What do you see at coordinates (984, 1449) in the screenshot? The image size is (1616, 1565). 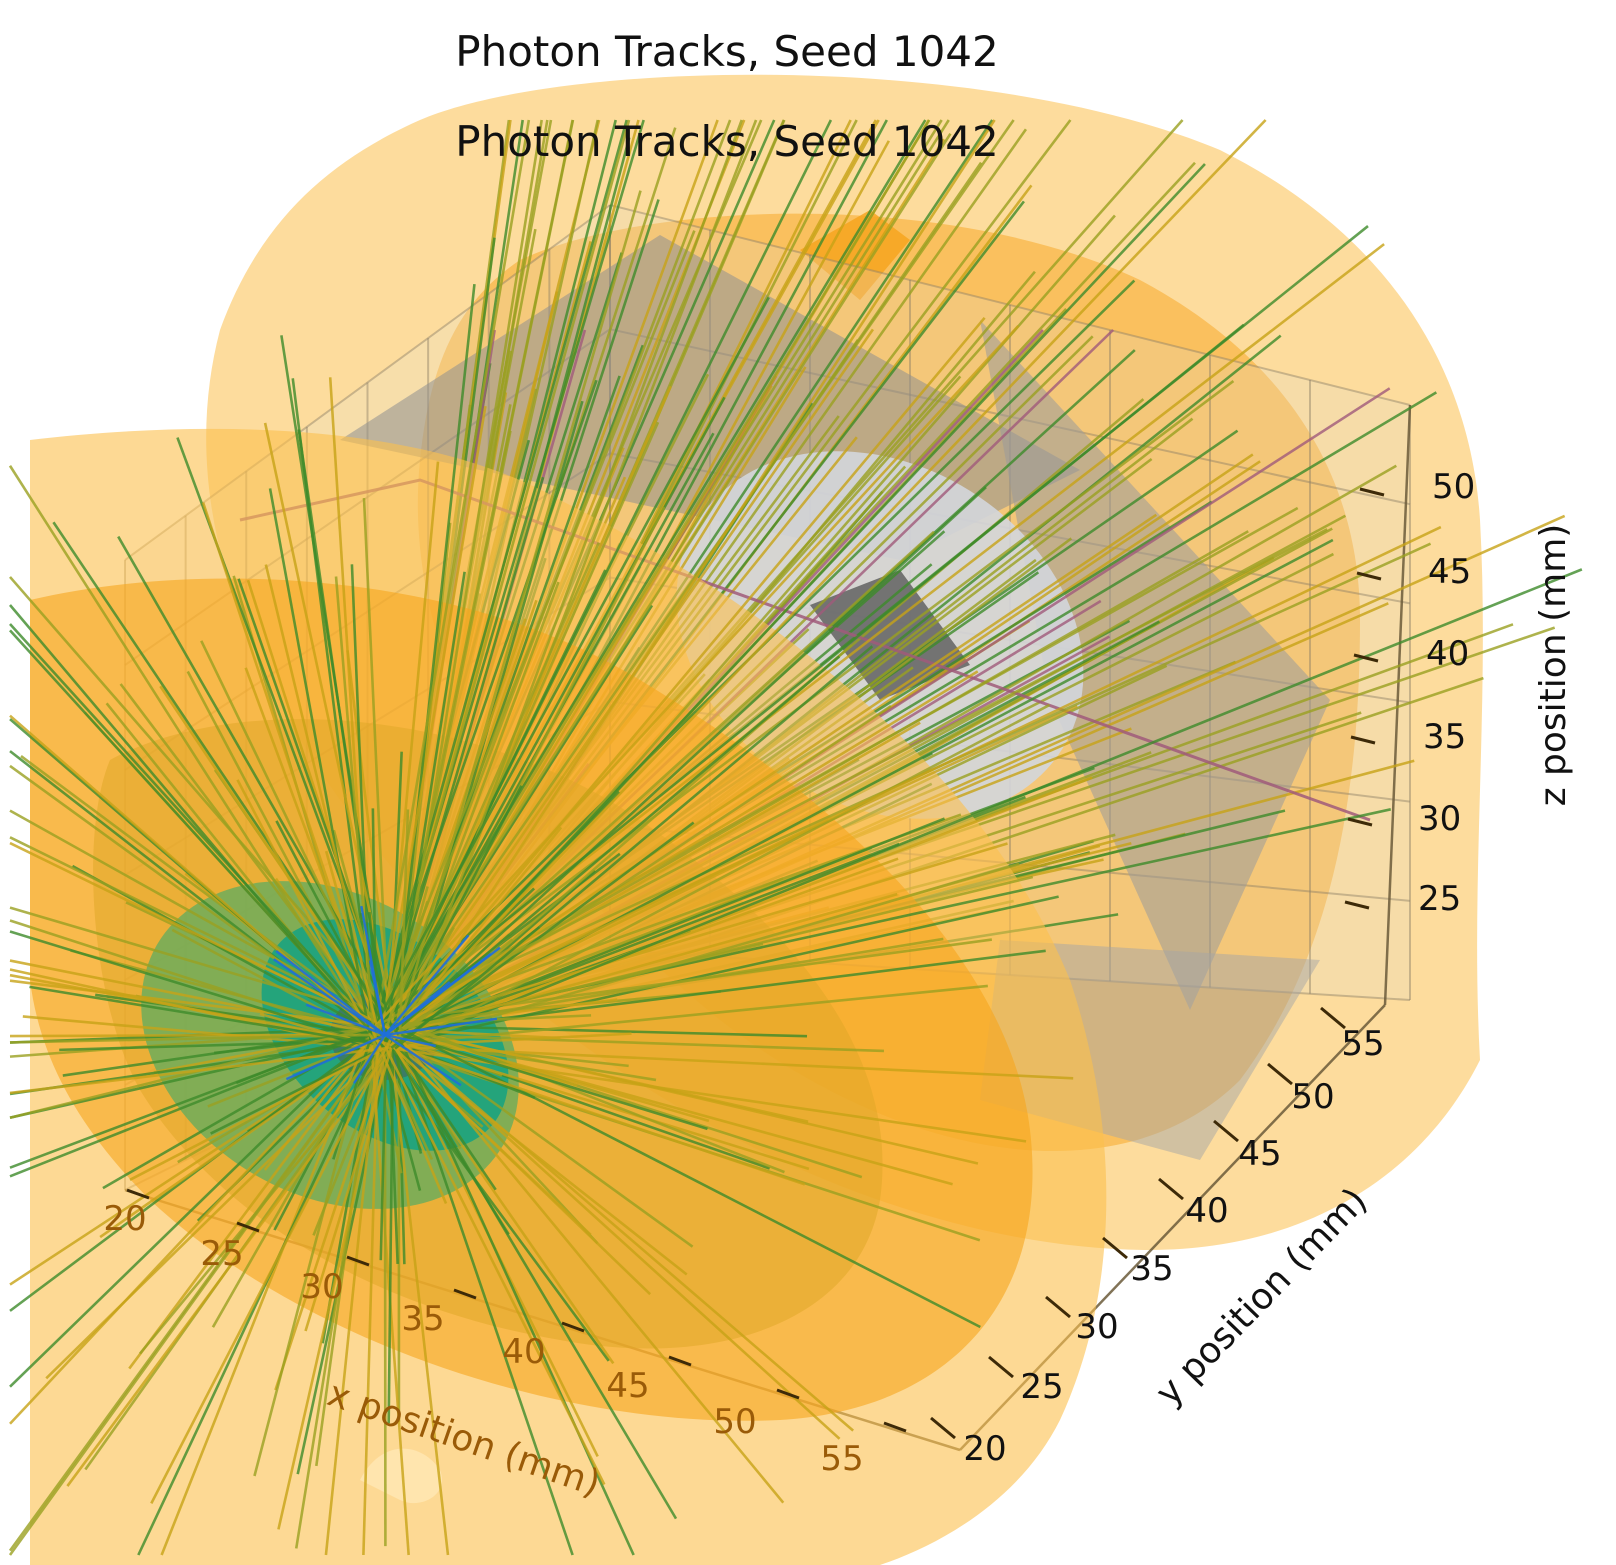 I see `y-tick-label: 20` at bounding box center [984, 1449].